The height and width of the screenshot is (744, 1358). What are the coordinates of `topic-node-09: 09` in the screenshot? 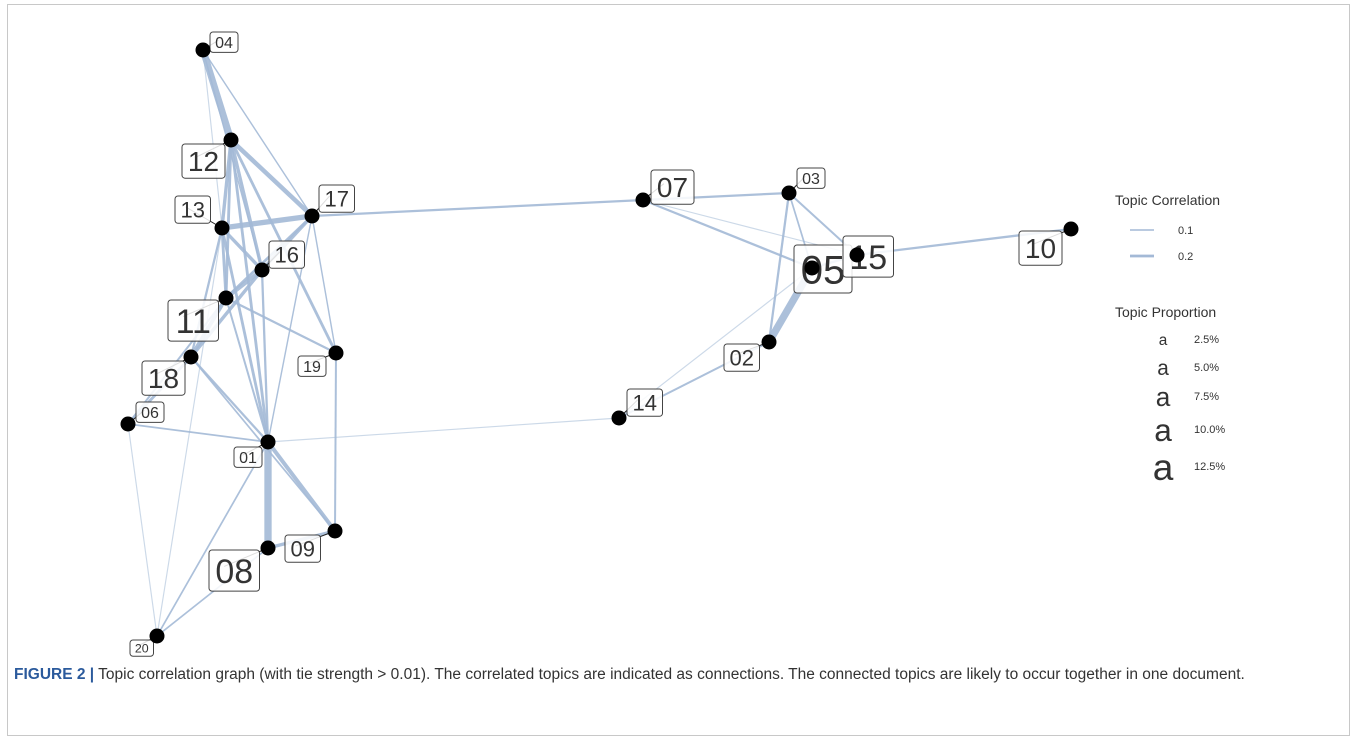 It's located at (313, 543).